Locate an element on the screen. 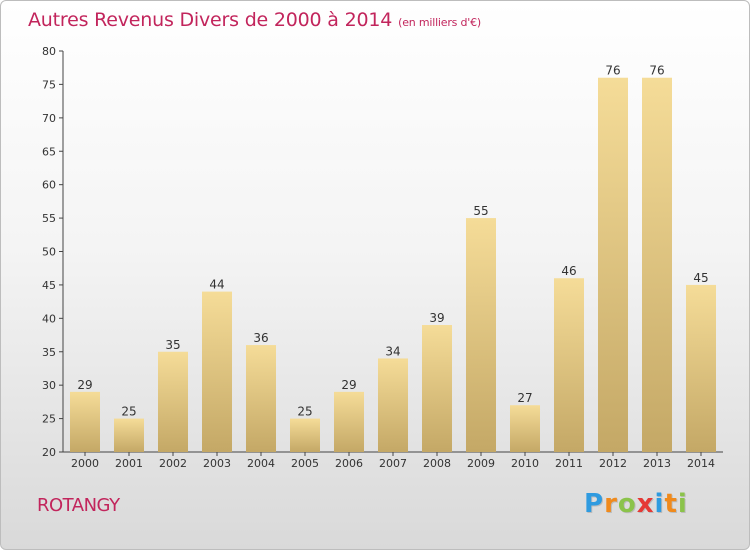  x-tick-label: 2000 is located at coordinates (85, 463).